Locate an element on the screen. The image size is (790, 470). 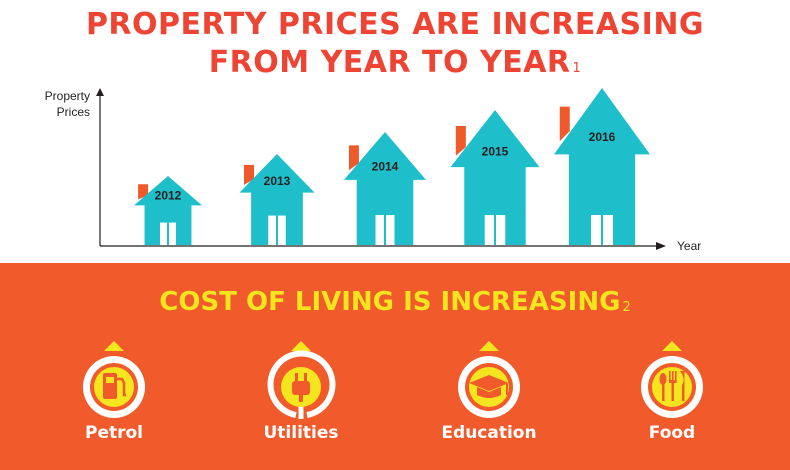
cutlery-icon is located at coordinates (672, 379).